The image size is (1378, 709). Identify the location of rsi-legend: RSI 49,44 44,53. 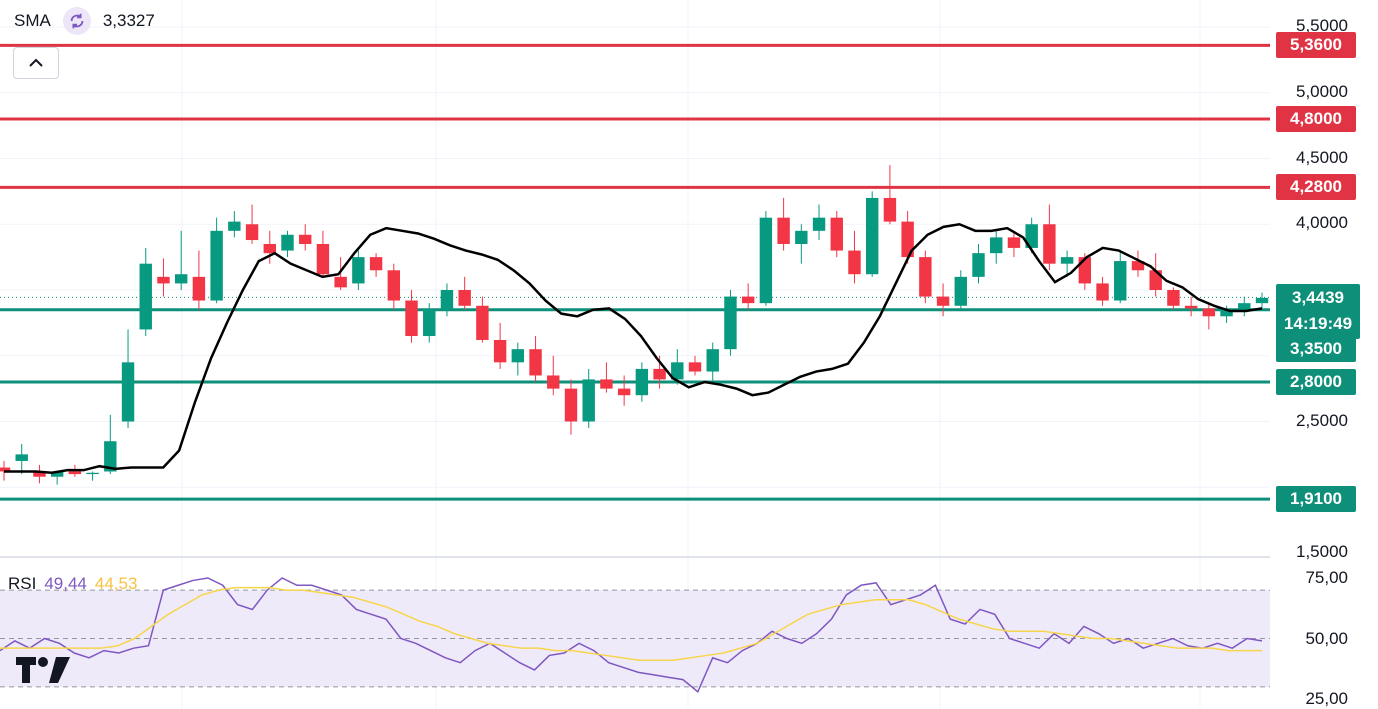
(72, 584).